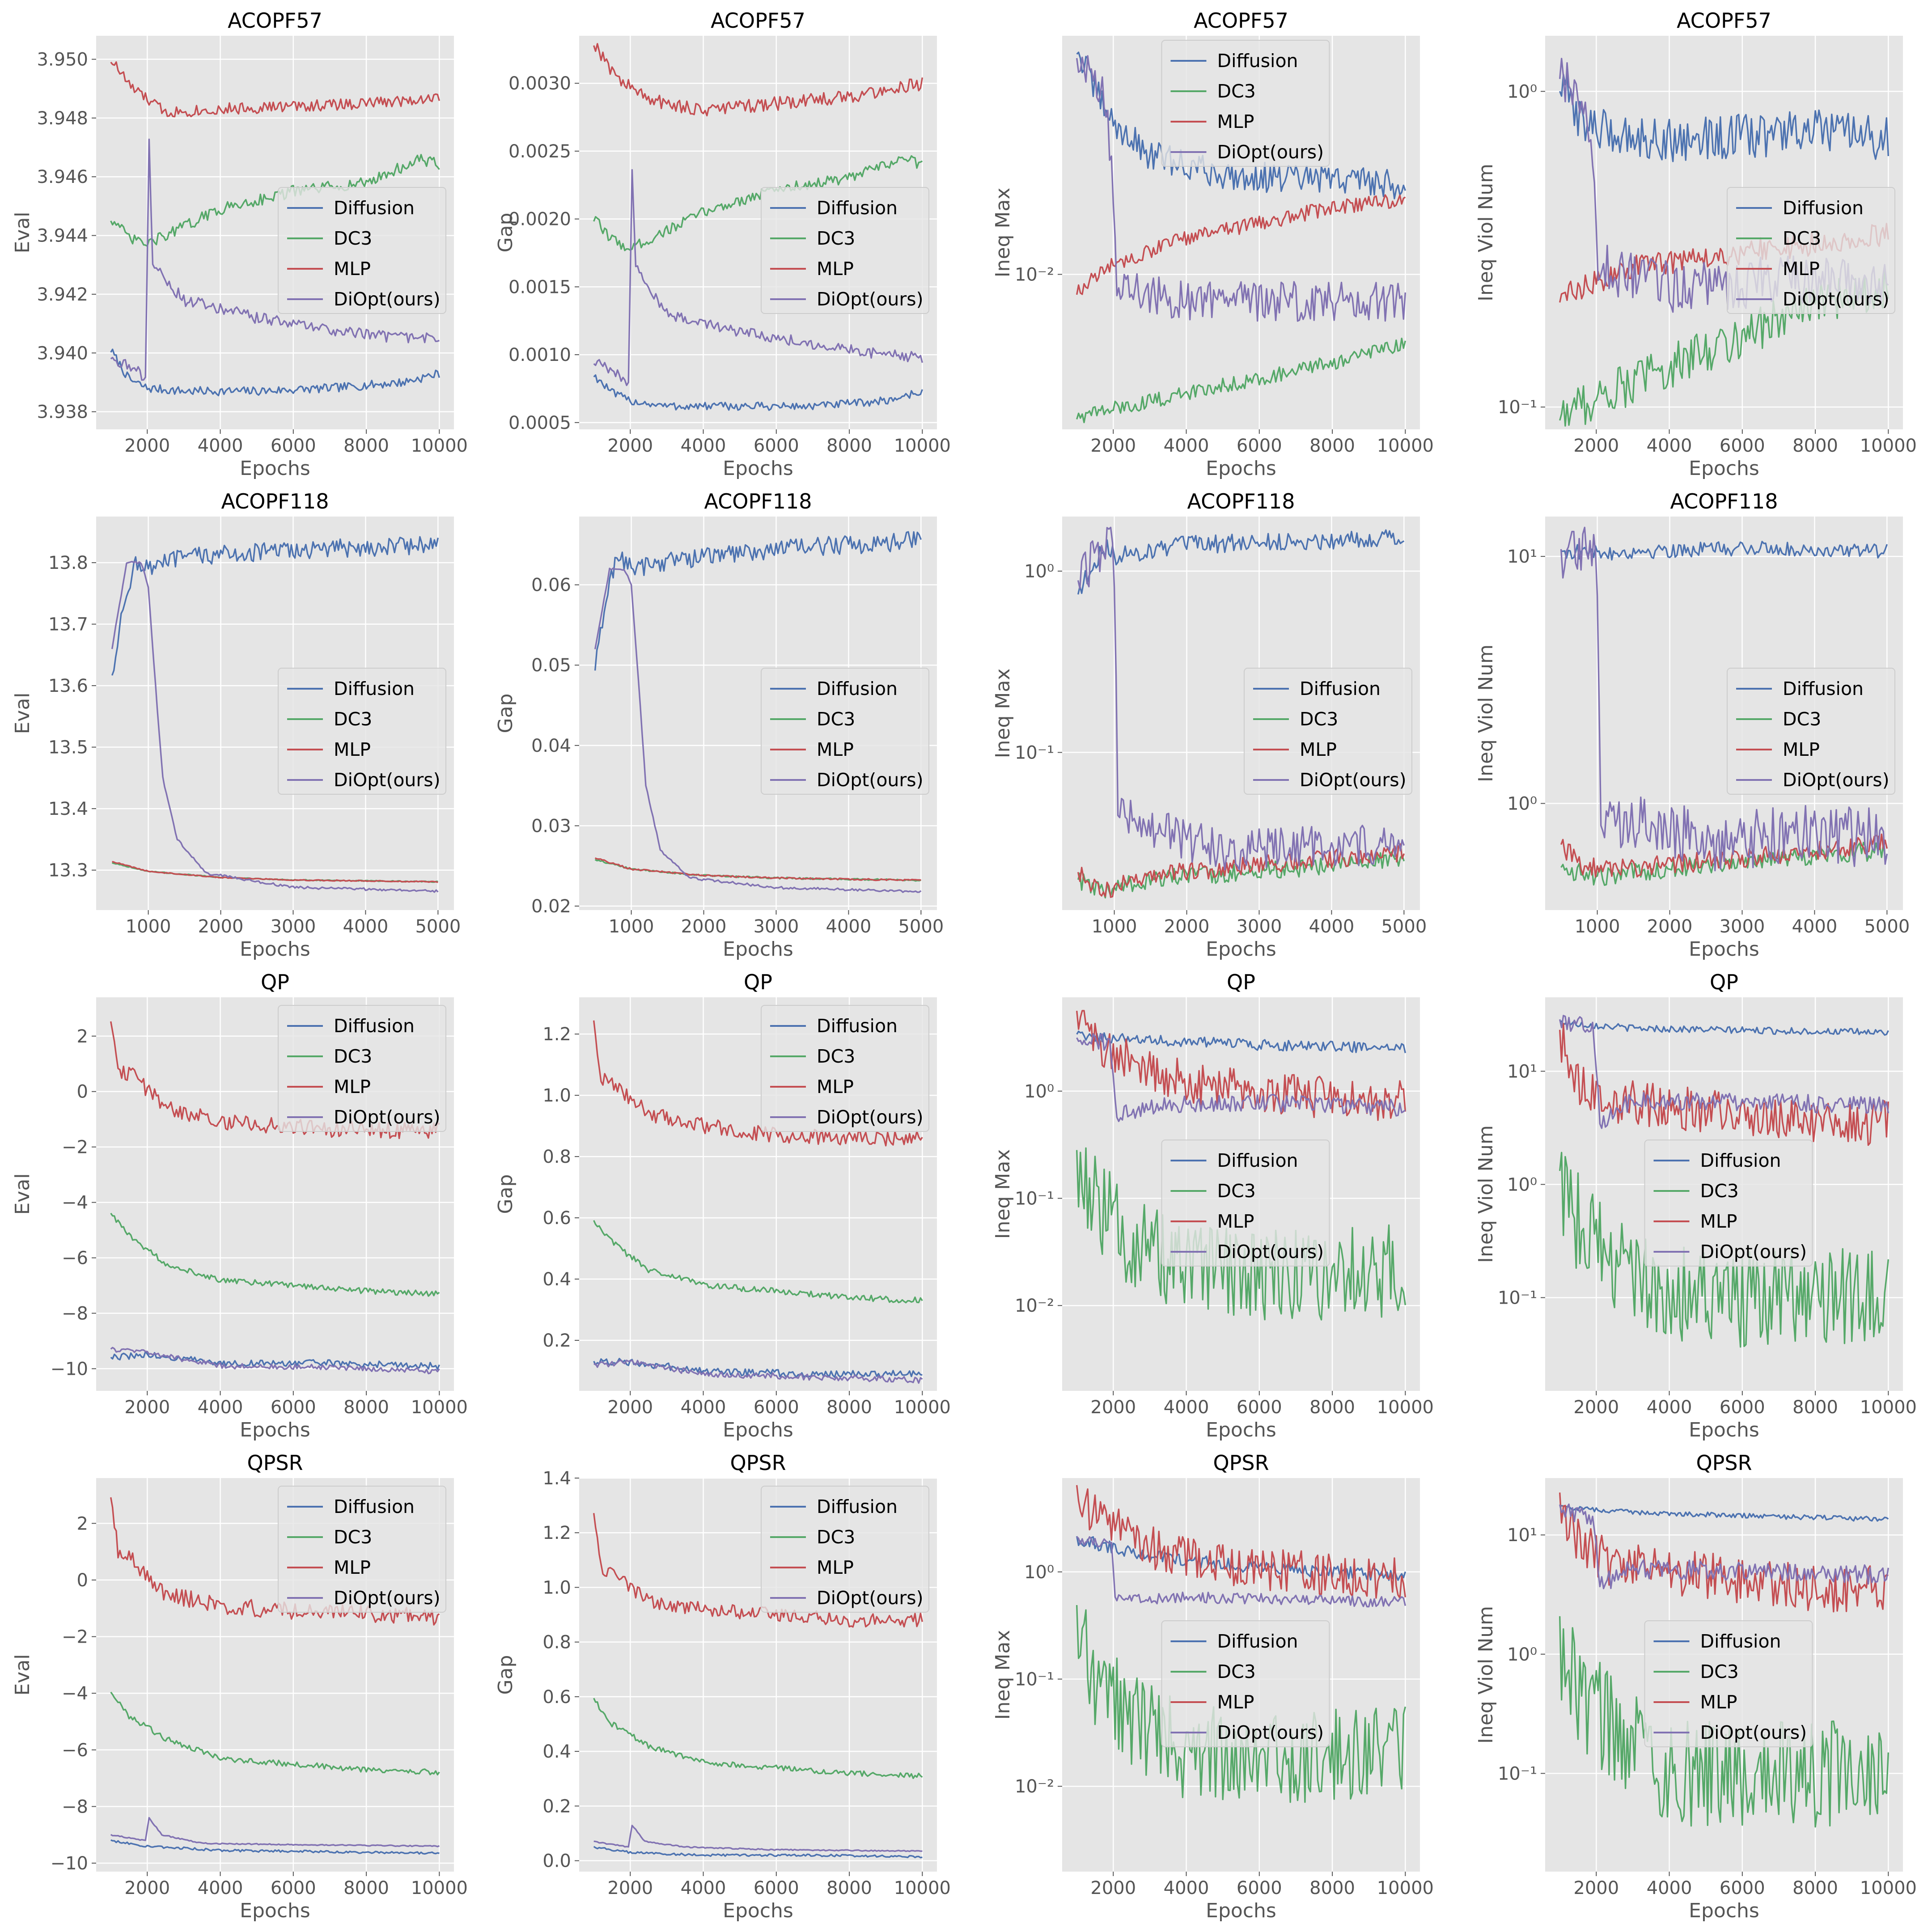  Describe the element at coordinates (556, 1533) in the screenshot. I see `y-tick-label: 1.2` at that location.